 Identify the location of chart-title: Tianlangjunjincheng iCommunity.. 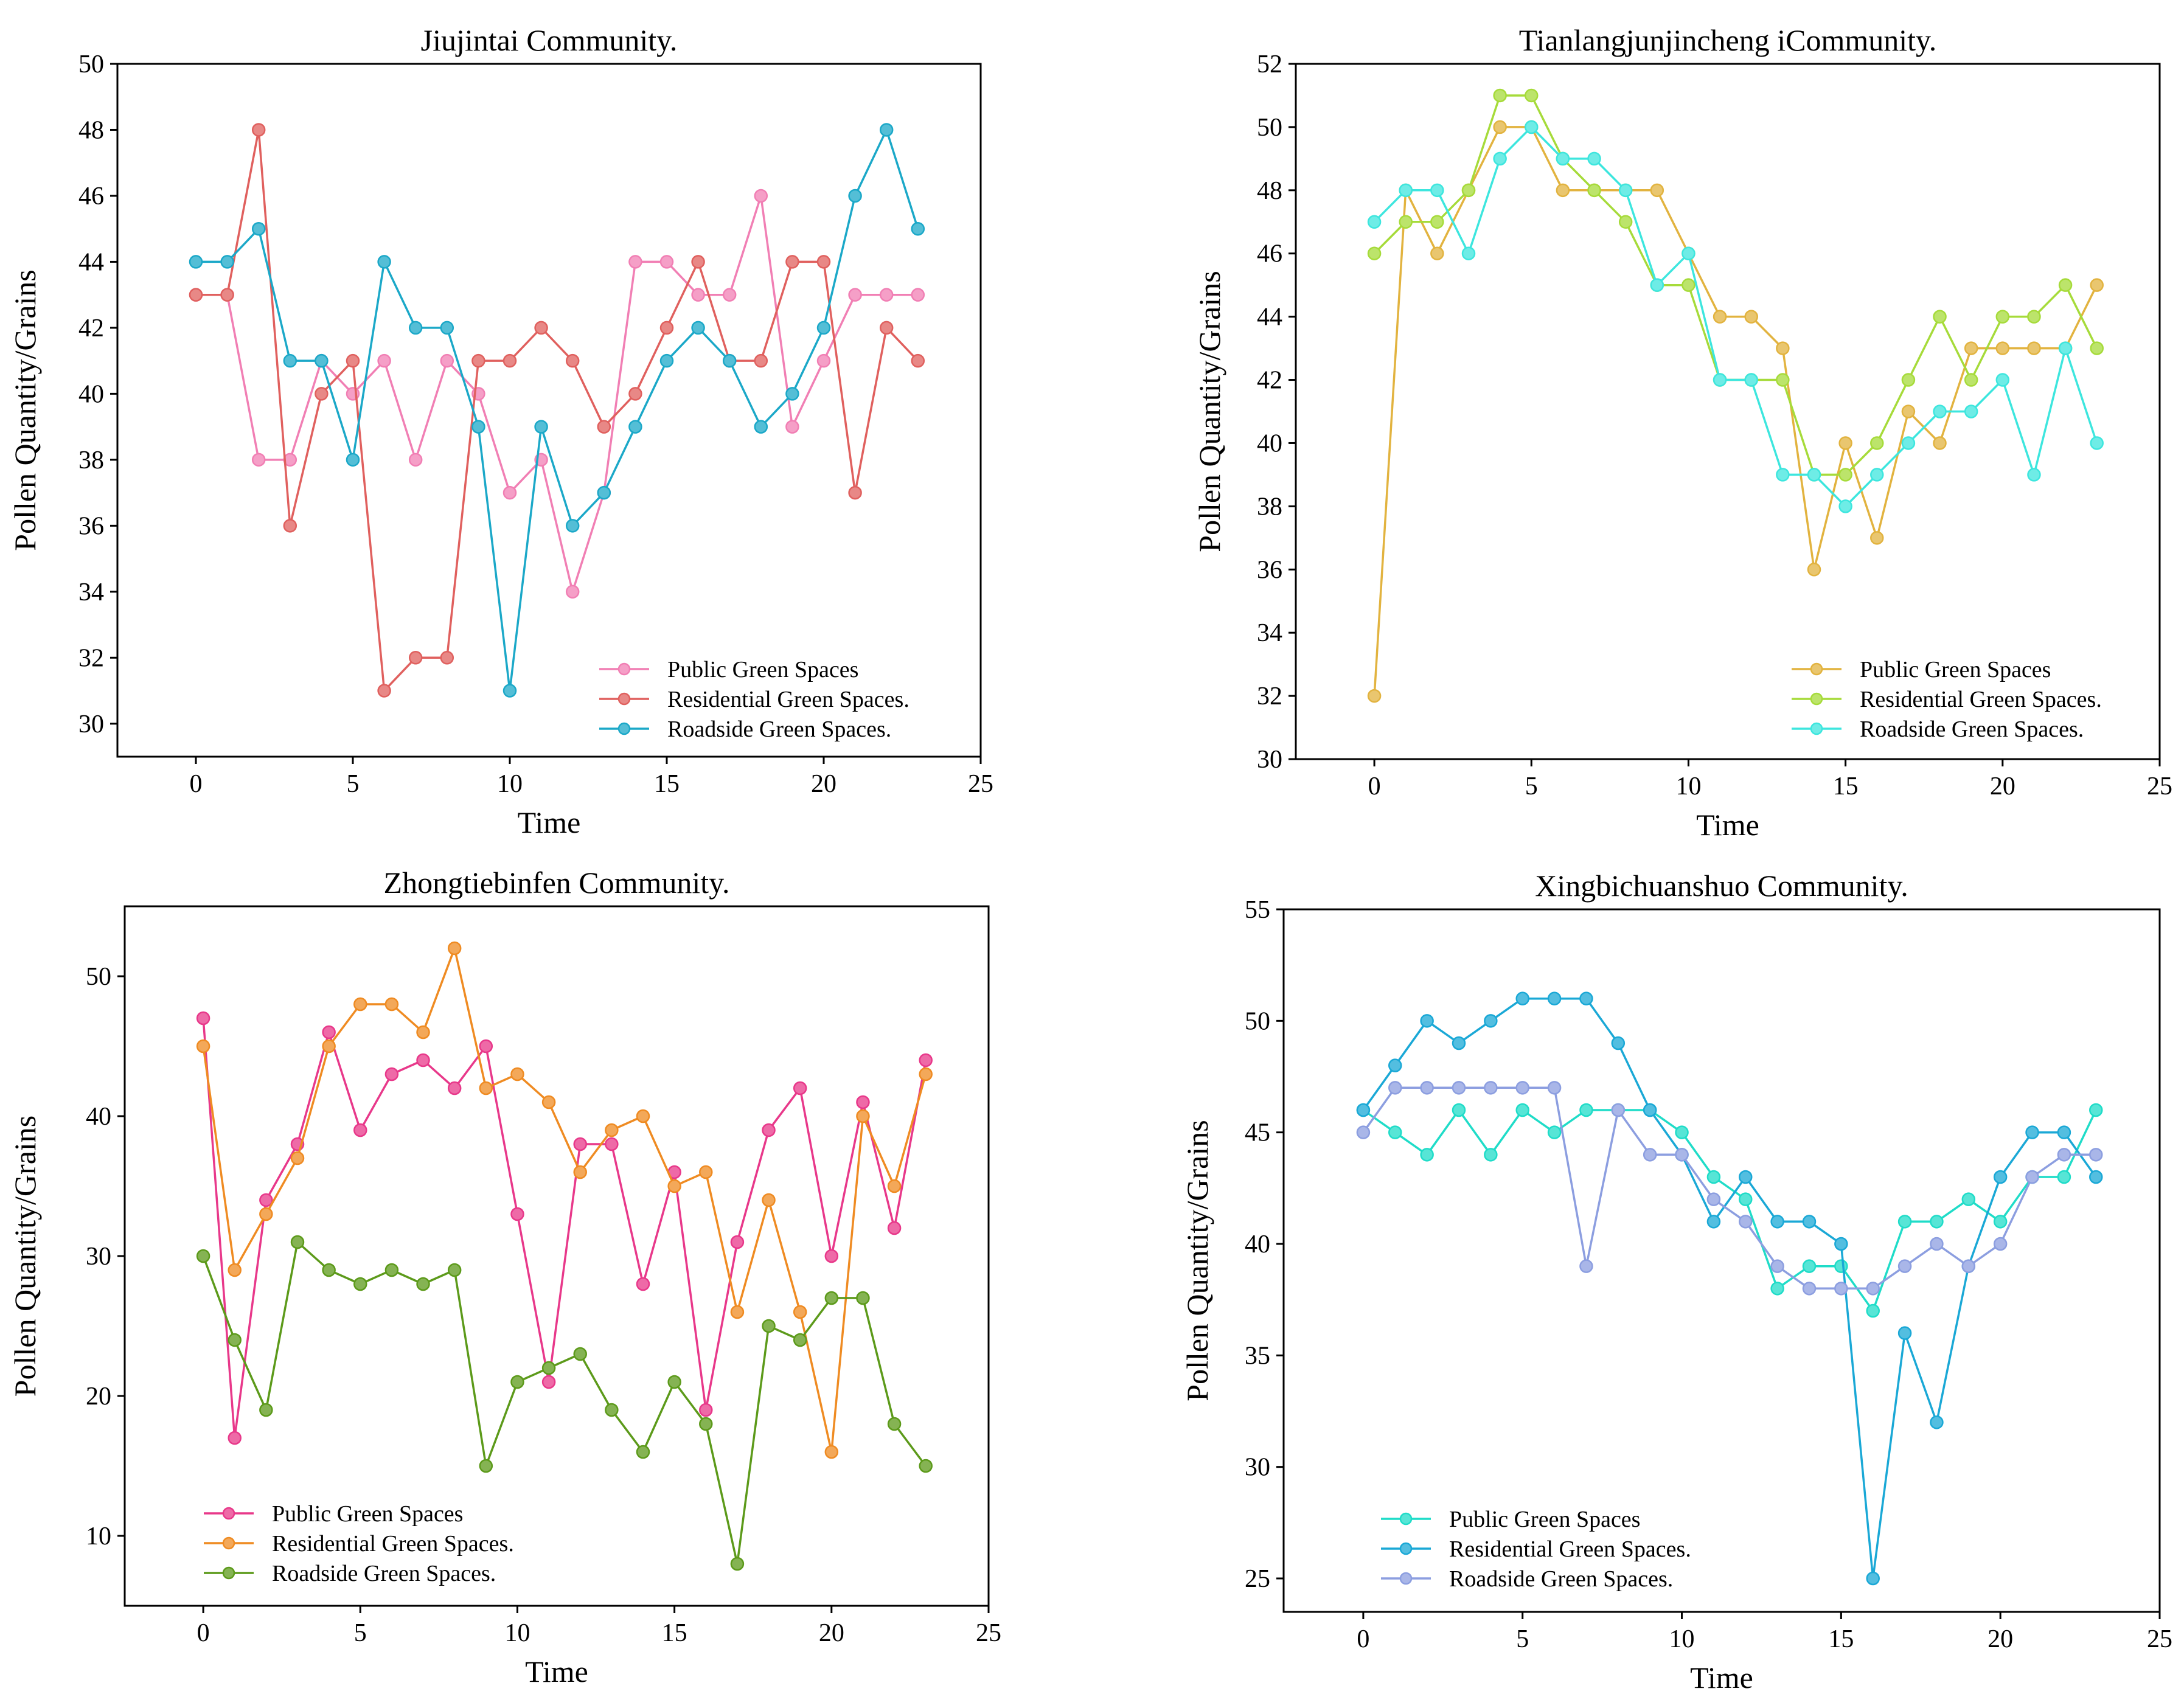
(1728, 40).